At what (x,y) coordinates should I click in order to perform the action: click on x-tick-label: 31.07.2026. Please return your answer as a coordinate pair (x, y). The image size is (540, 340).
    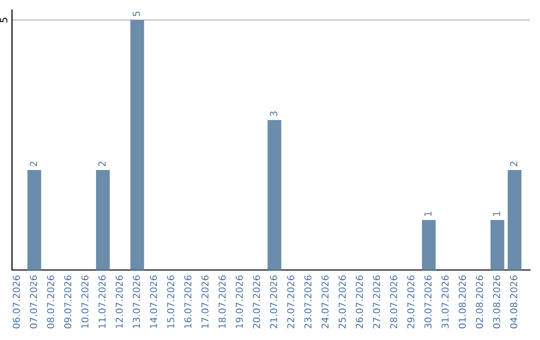
    Looking at the image, I should click on (445, 301).